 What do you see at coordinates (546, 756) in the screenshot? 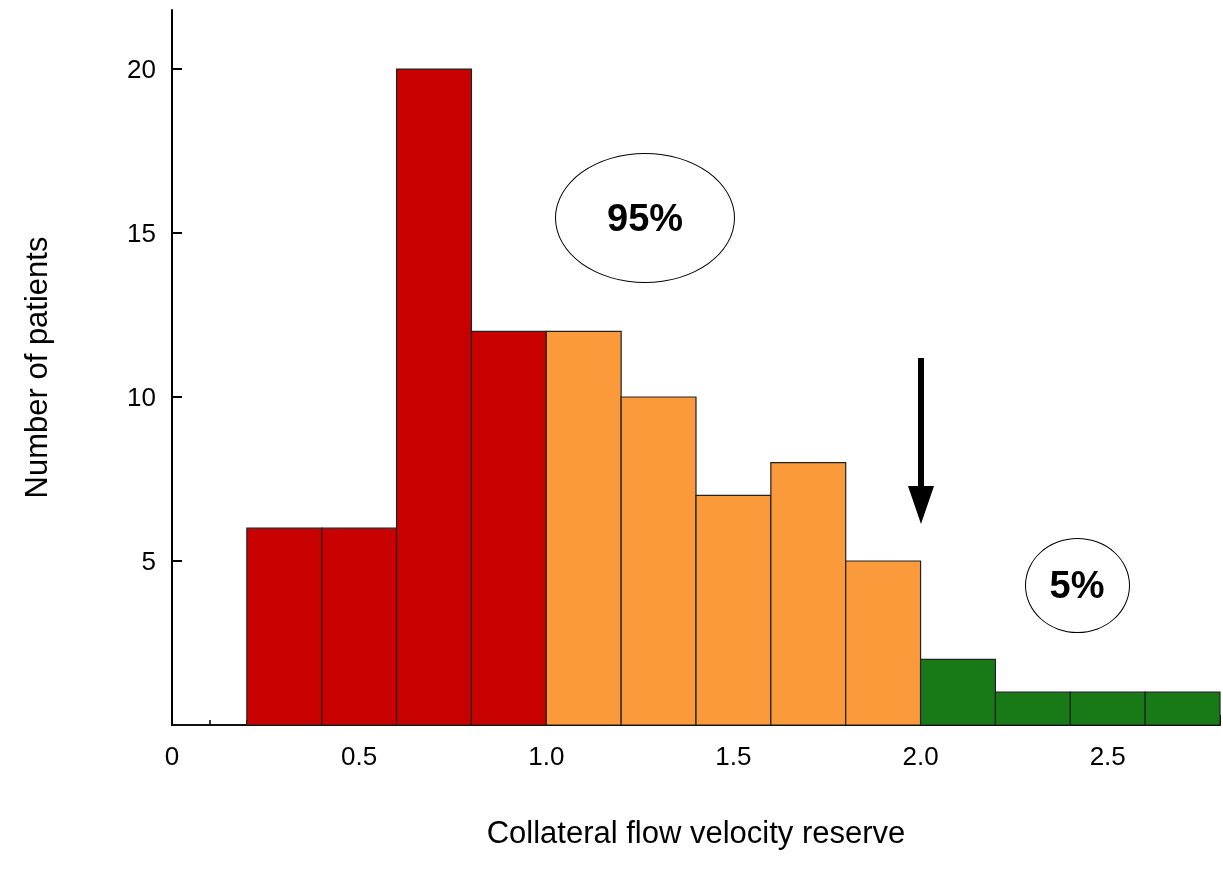
I see `x-tick-label: 1.0` at bounding box center [546, 756].